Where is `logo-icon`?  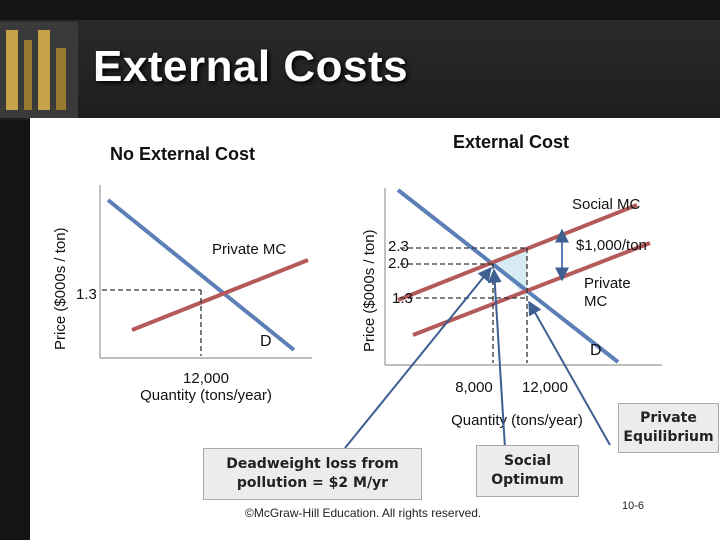 logo-icon is located at coordinates (39, 70).